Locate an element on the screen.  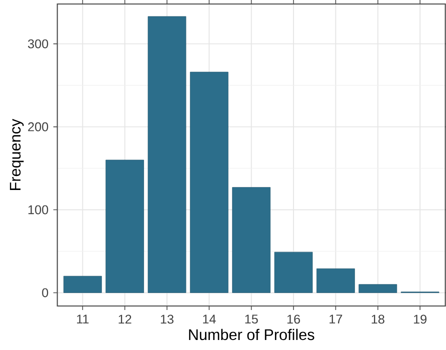
y-tick-label: 100 is located at coordinates (38, 209).